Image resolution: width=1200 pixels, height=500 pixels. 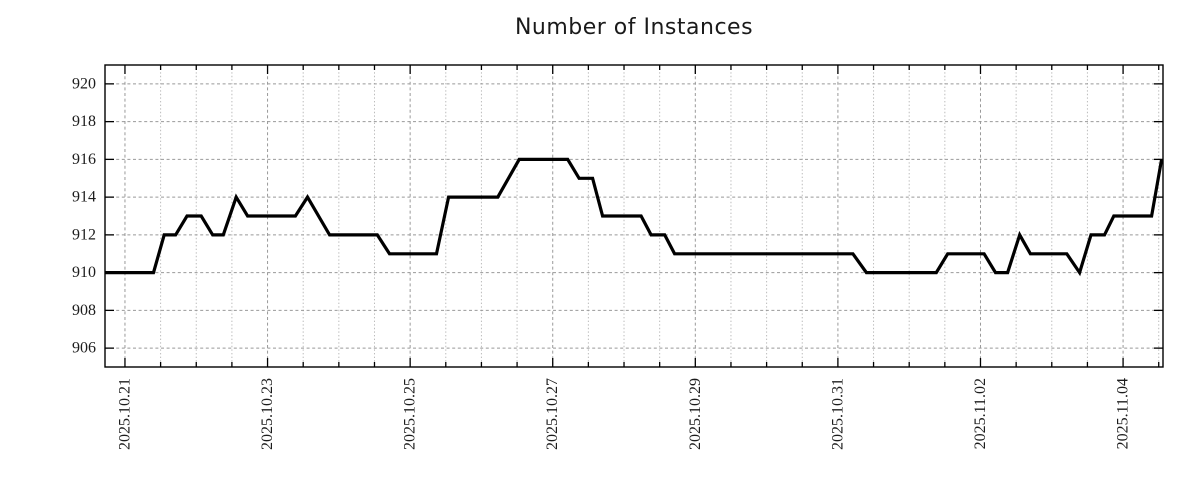 I want to click on y-tick-label: 906, so click(x=84, y=348).